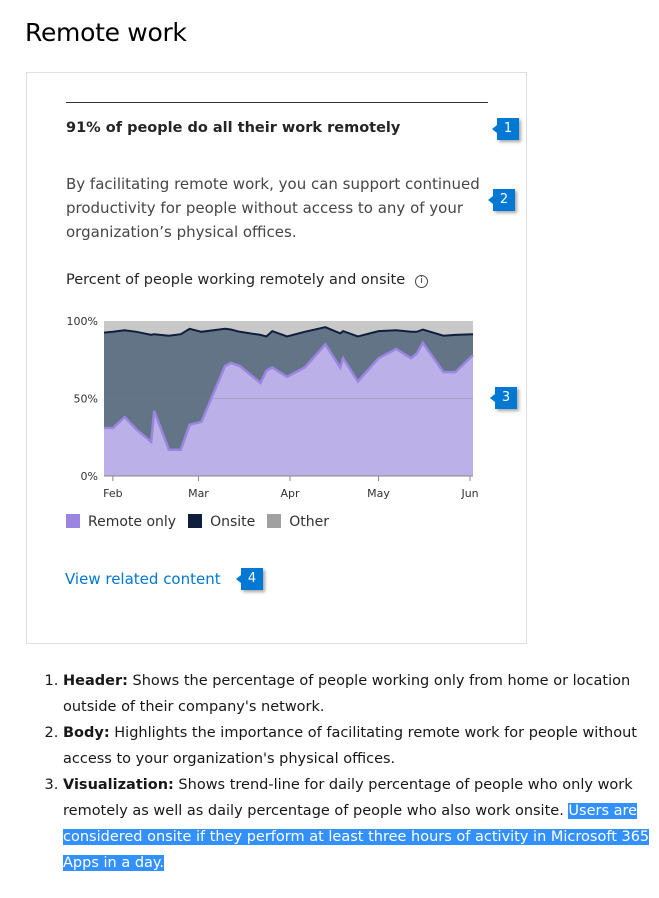 The height and width of the screenshot is (898, 659). What do you see at coordinates (469, 493) in the screenshot?
I see `x-tick-label: Jun` at bounding box center [469, 493].